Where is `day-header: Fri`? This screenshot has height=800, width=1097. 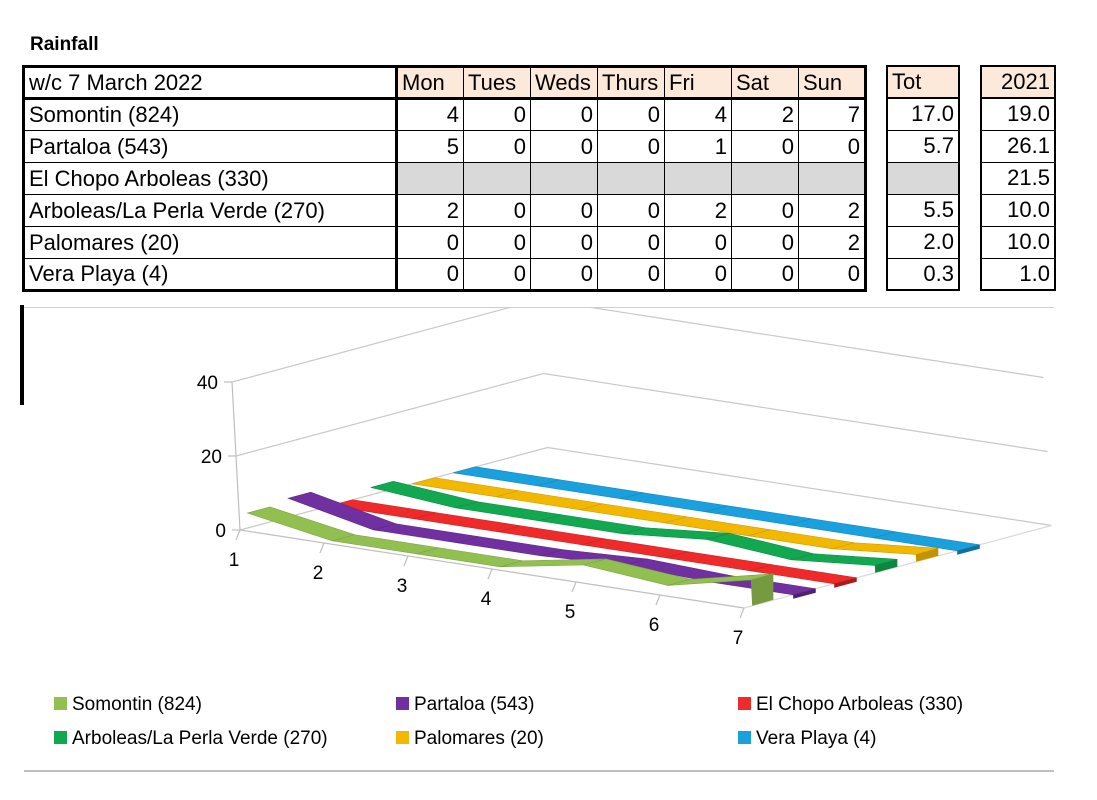 day-header: Fri is located at coordinates (698, 83).